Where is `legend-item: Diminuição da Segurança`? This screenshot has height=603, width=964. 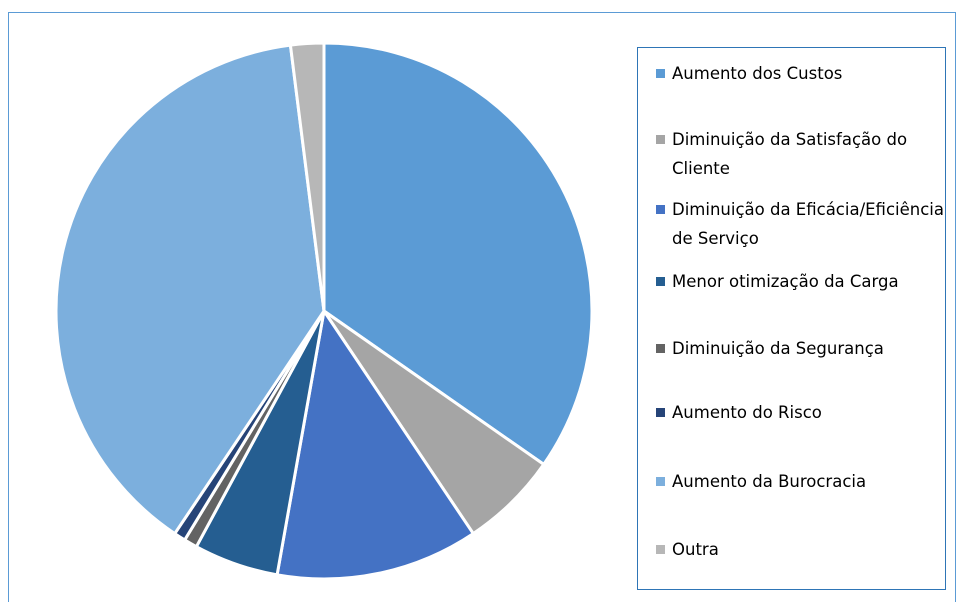 legend-item: Diminuição da Segurança is located at coordinates (801, 348).